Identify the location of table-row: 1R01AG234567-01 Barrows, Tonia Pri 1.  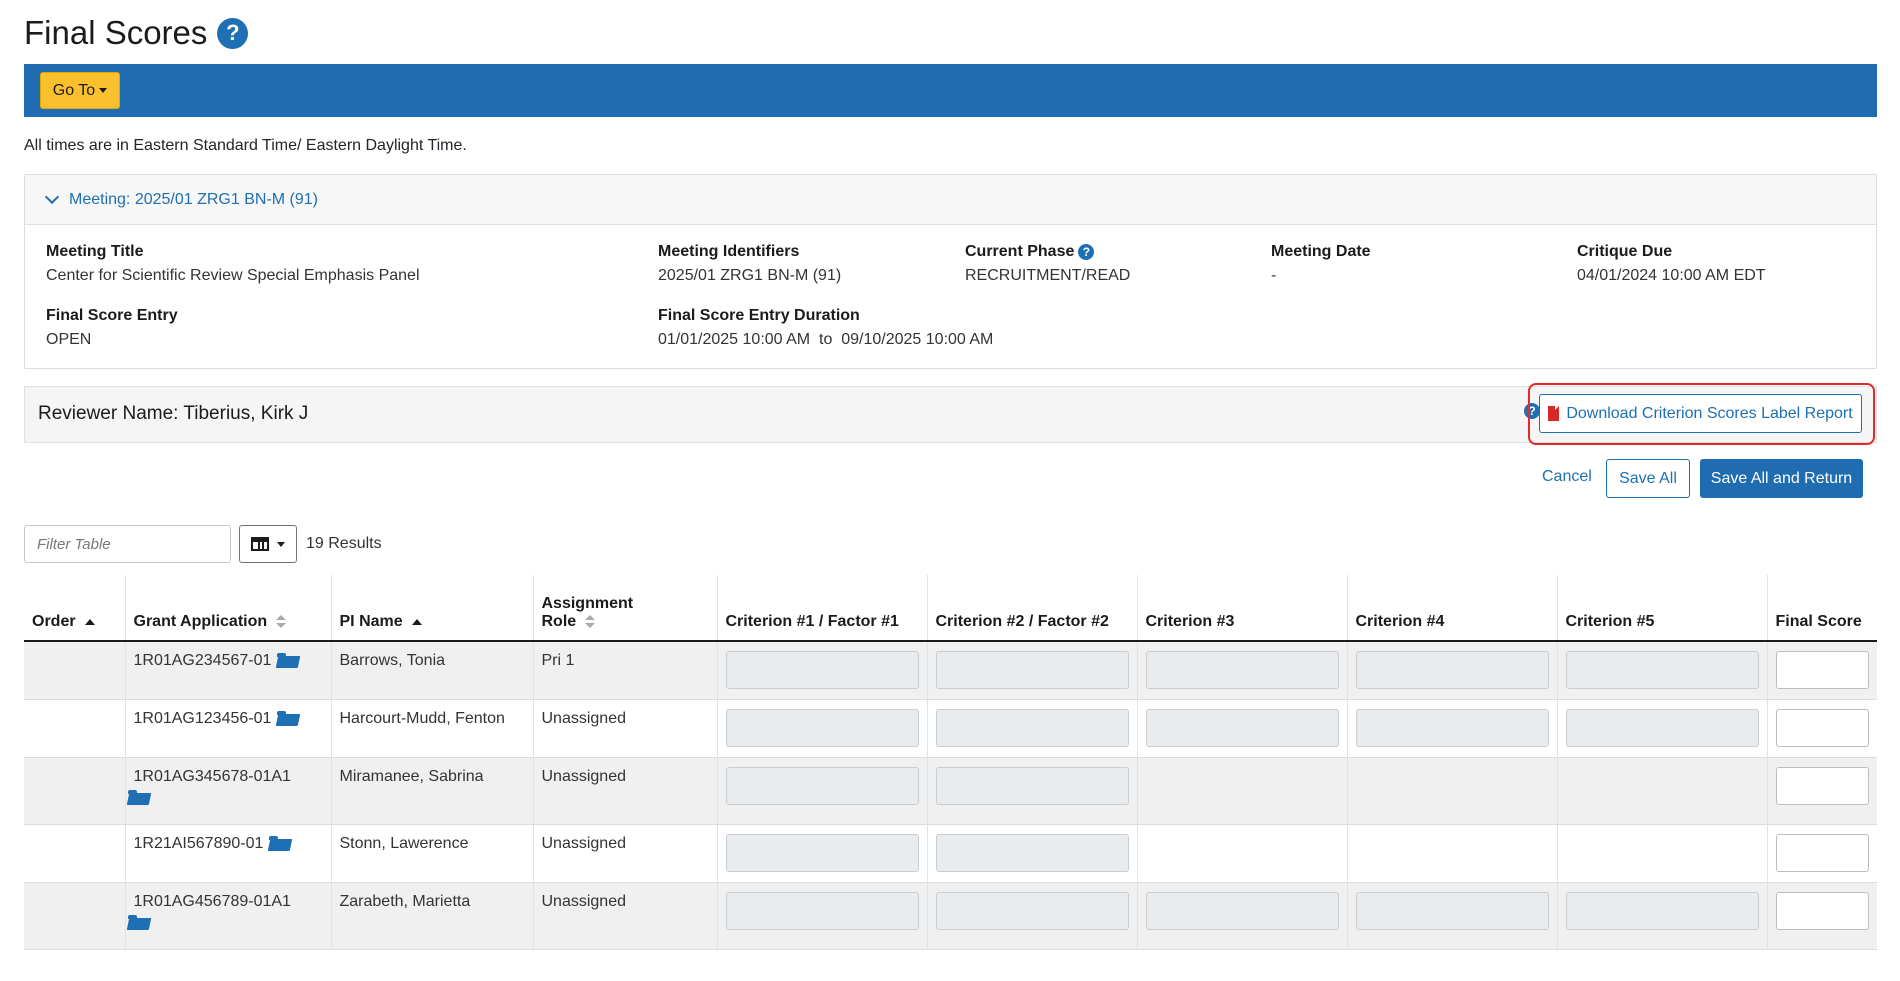
(950, 670).